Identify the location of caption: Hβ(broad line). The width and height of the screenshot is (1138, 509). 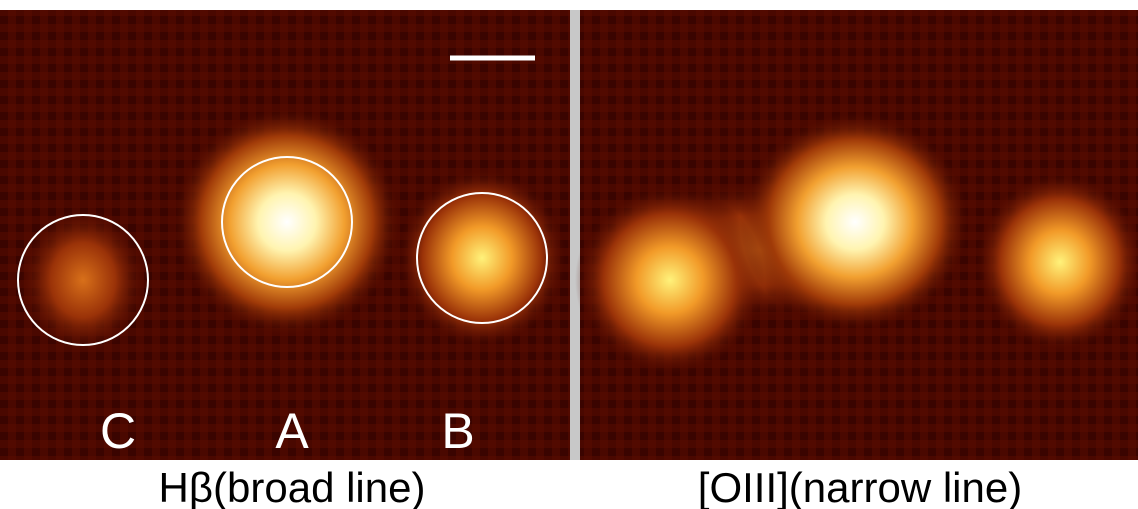
(292, 486).